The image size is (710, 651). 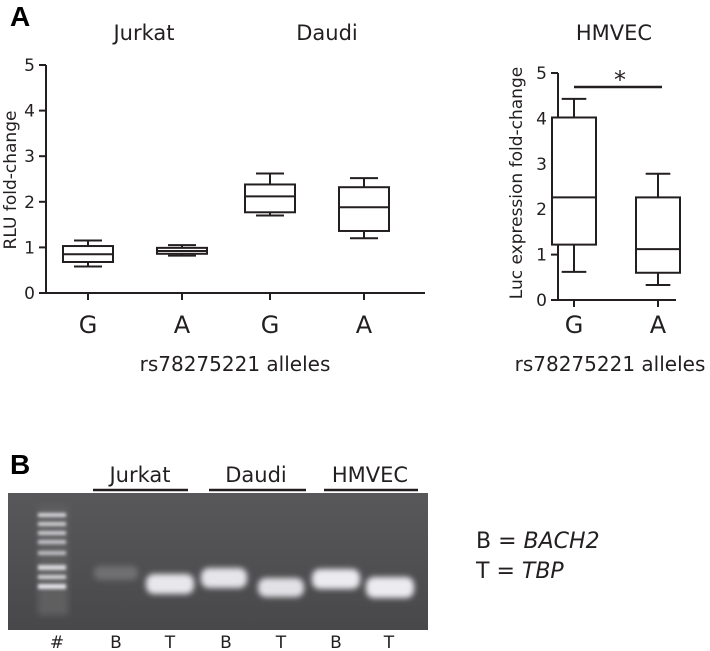 I want to click on panel-b-label: B, so click(x=20, y=464).